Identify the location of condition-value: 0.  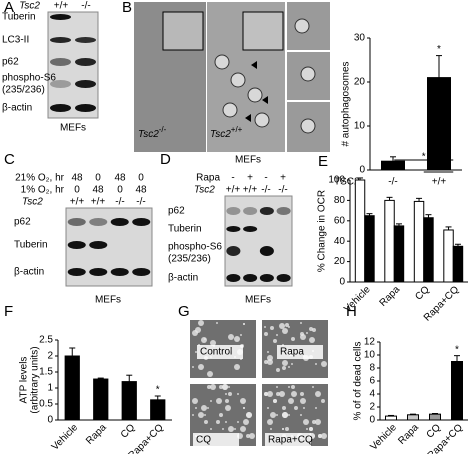
(98, 178).